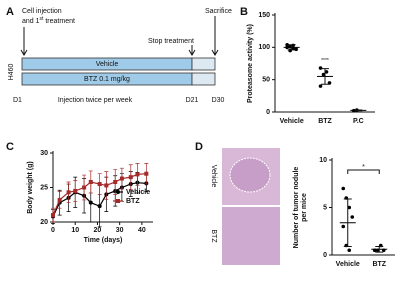 The height and width of the screenshot is (283, 402). I want to click on y-tick-label: 25, so click(44, 187).